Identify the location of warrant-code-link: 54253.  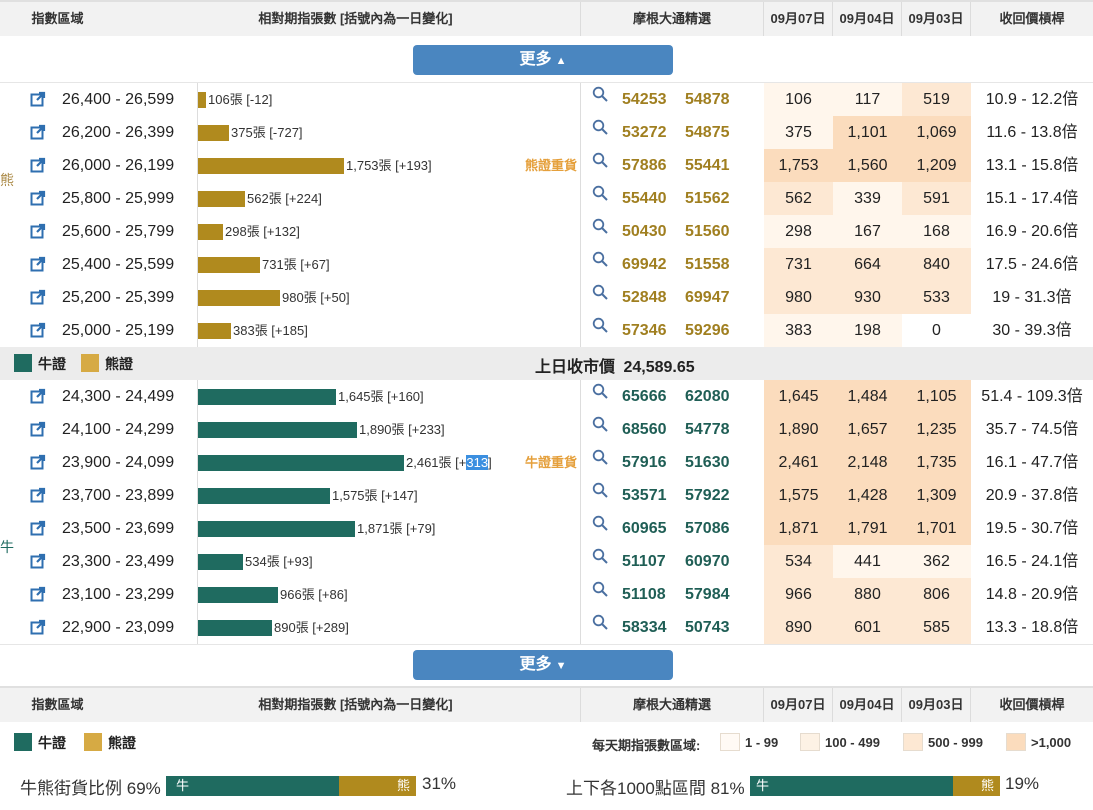
(644, 99).